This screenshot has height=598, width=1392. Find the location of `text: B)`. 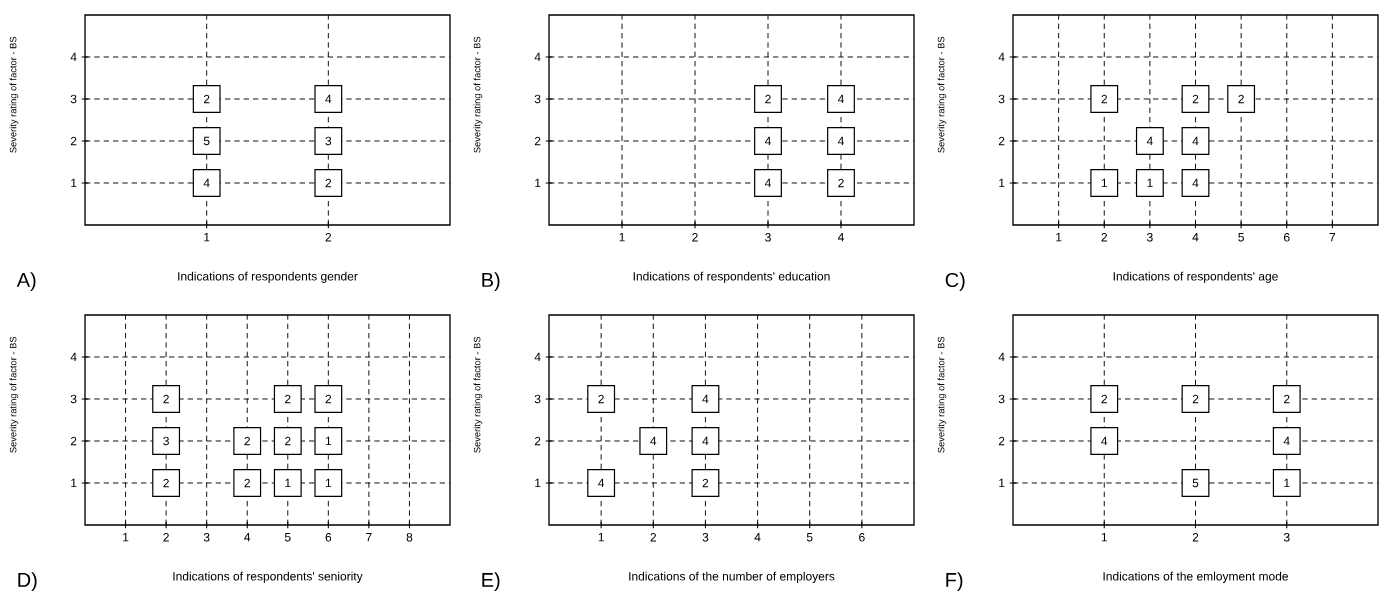

text: B) is located at coordinates (491, 281).